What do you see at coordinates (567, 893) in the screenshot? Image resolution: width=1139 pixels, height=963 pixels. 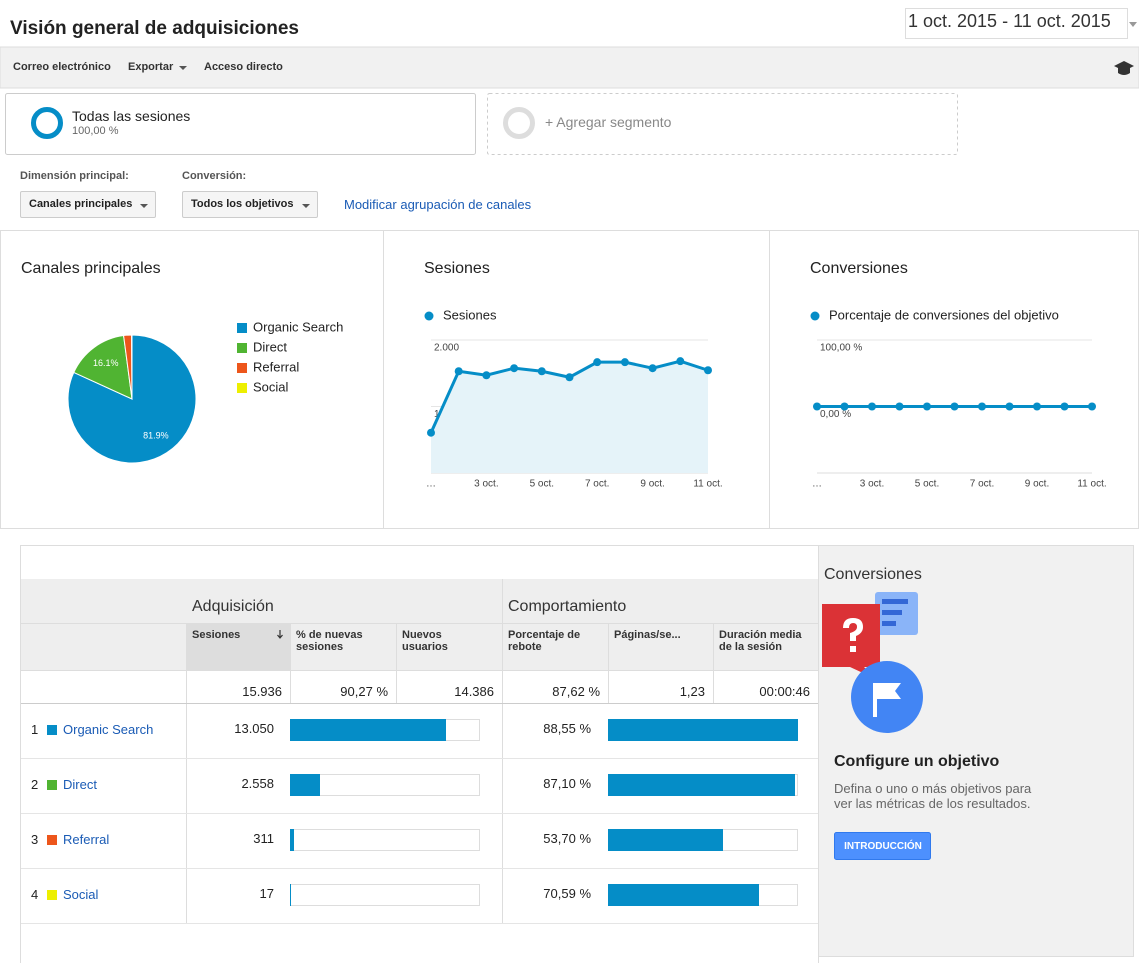 I see `bounce-value: 70,59 %` at bounding box center [567, 893].